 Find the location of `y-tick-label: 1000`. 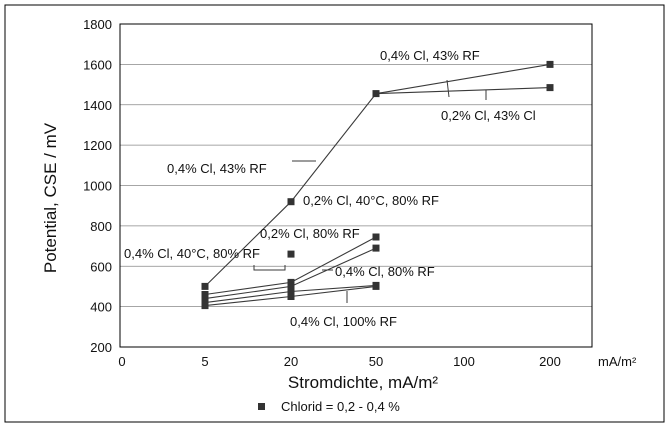

y-tick-label: 1000 is located at coordinates (97, 186).